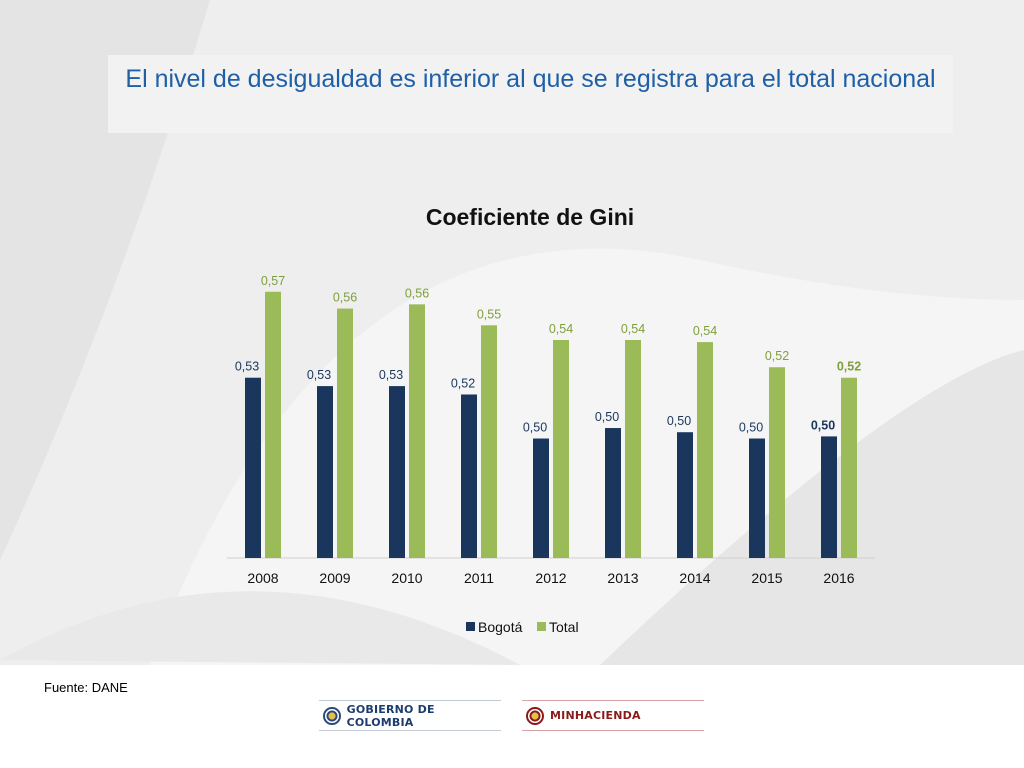  I want to click on label-total-2016: 0,52, so click(849, 367).